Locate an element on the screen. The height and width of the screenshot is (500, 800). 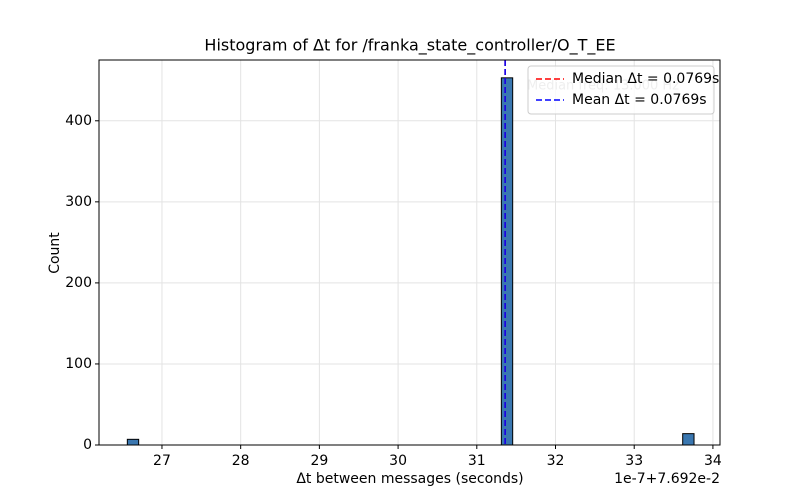
legend-label: Mean Δt = 0.0769s is located at coordinates (639, 100).